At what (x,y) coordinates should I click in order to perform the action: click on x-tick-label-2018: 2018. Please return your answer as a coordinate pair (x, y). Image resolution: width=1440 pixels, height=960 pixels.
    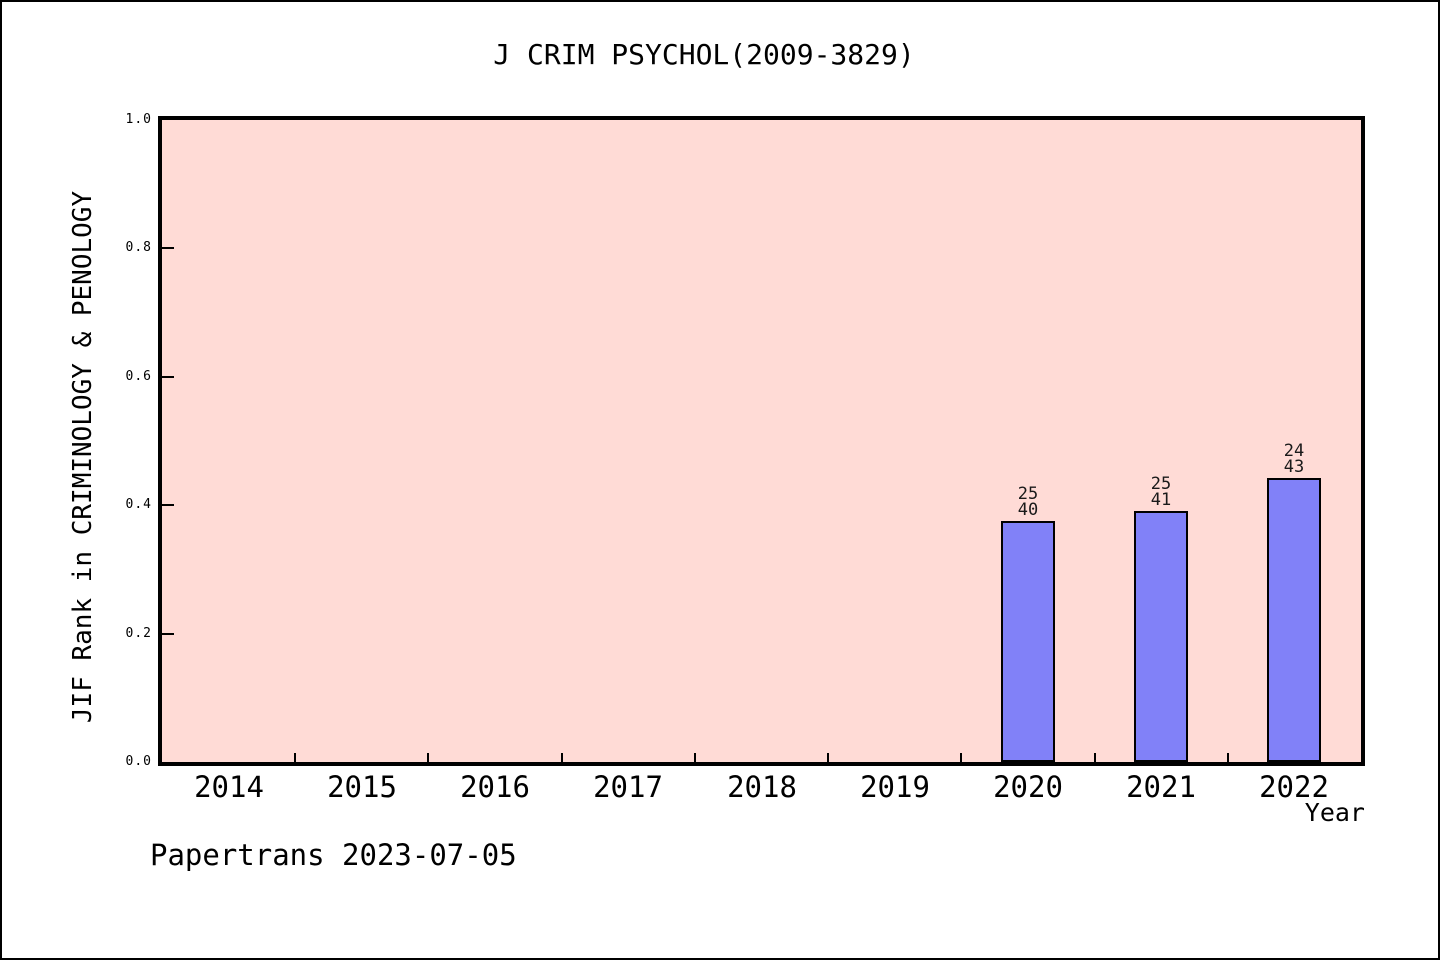
    Looking at the image, I should click on (762, 787).